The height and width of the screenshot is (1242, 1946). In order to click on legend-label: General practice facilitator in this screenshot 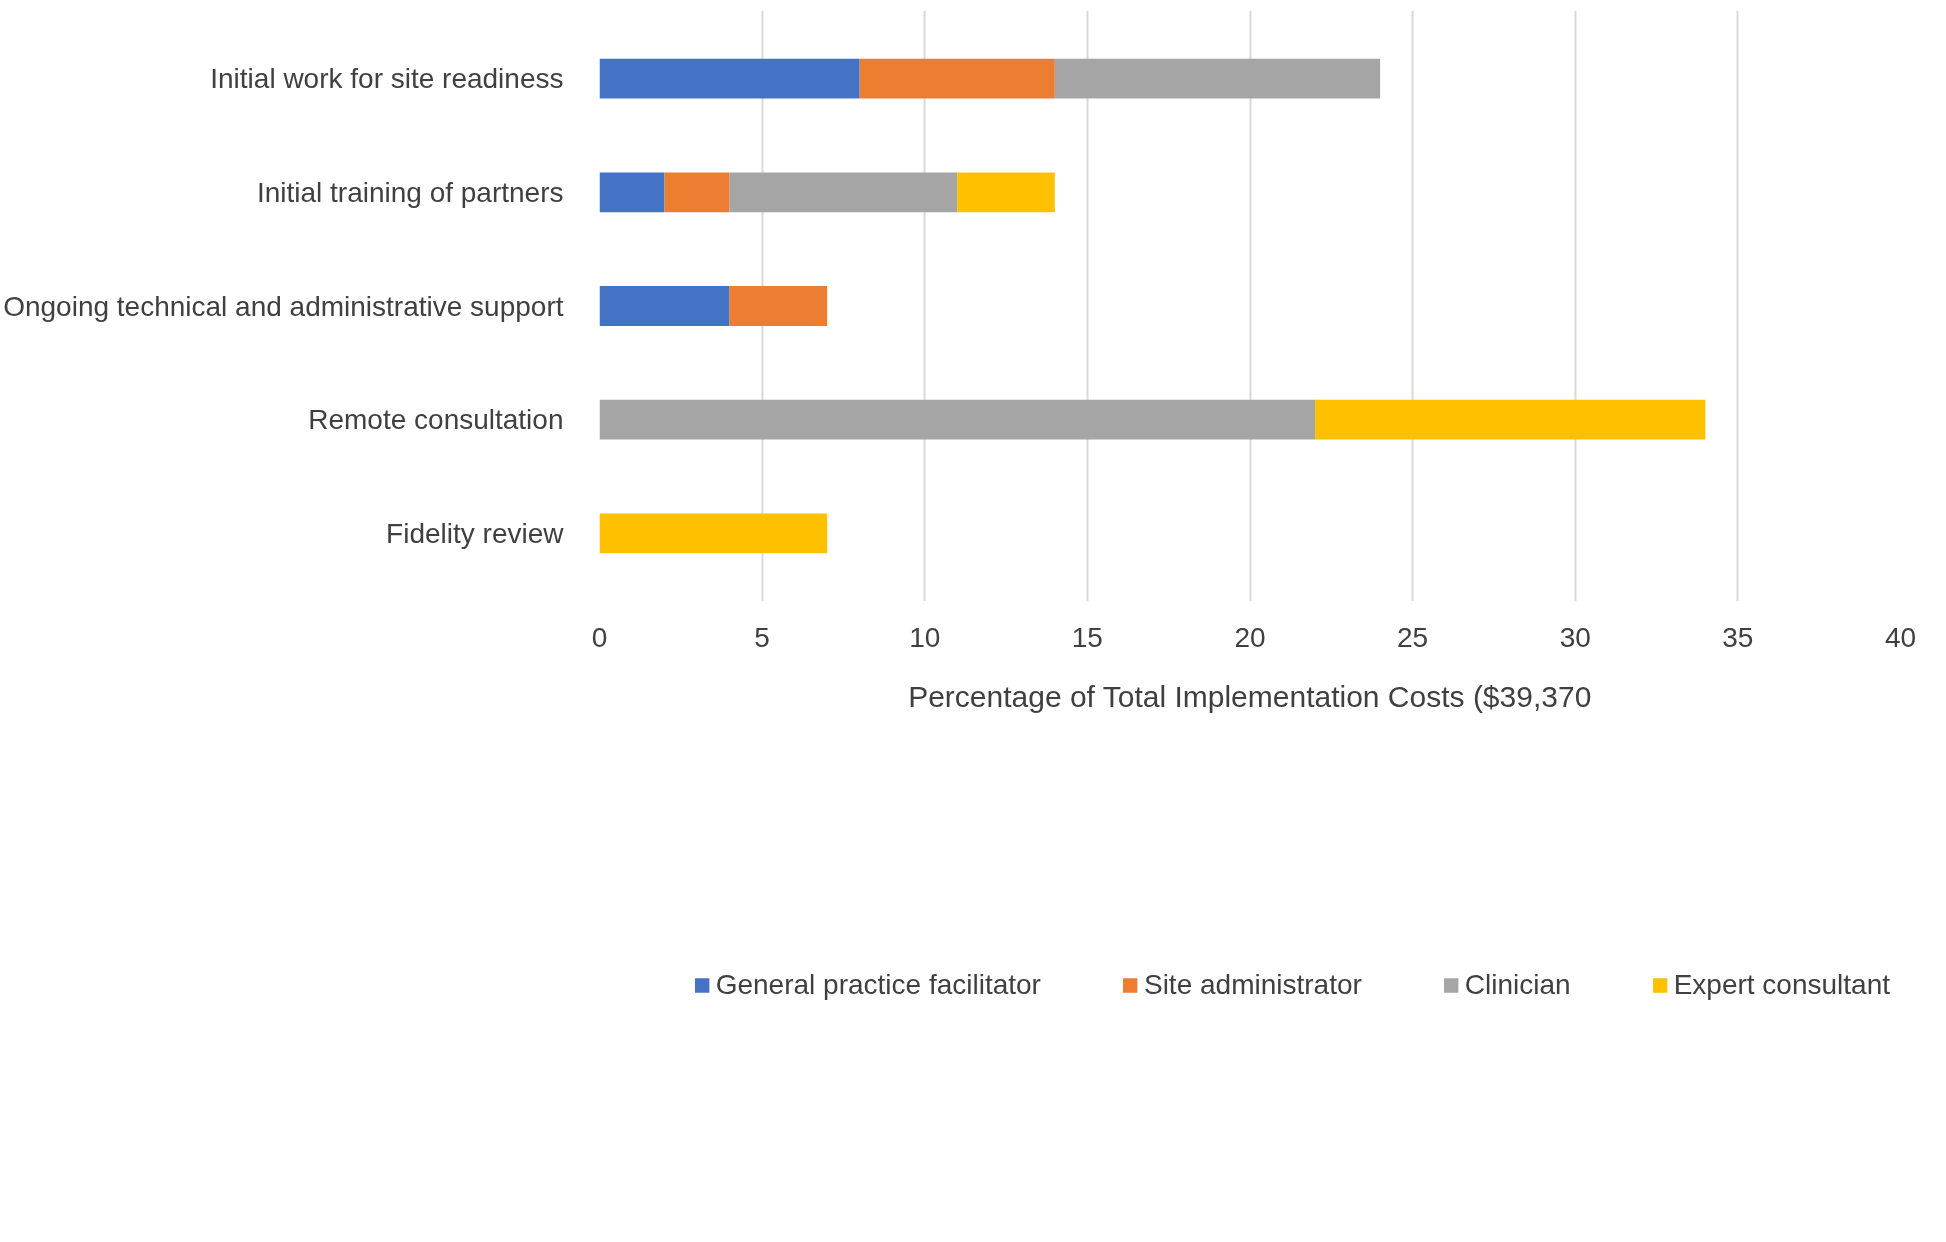, I will do `click(878, 985)`.